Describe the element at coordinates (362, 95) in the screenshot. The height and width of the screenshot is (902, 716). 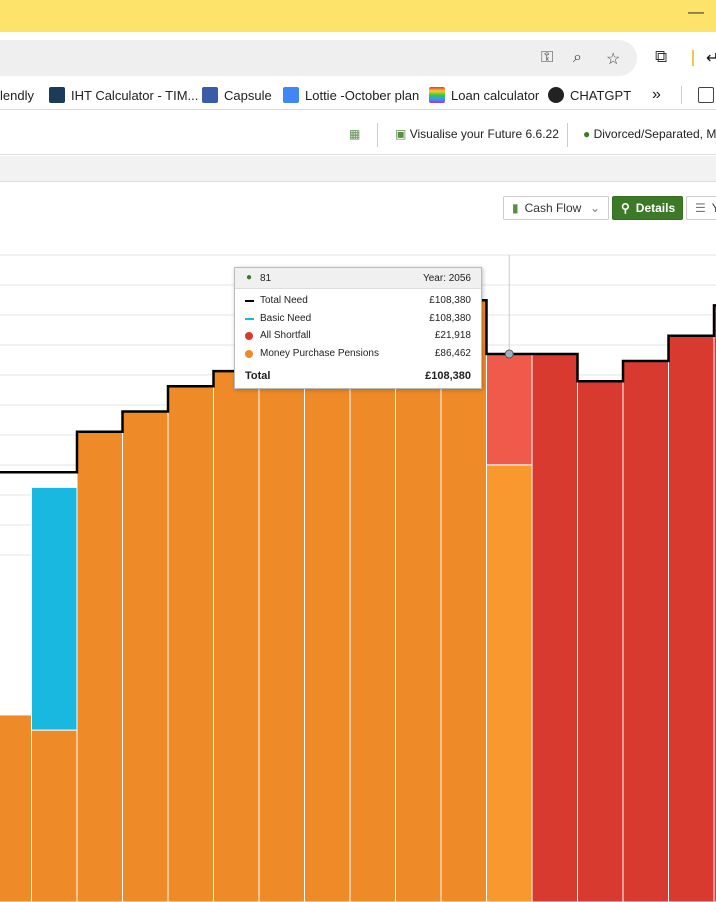
I see `bookmark-label: Lottie -October plan` at that location.